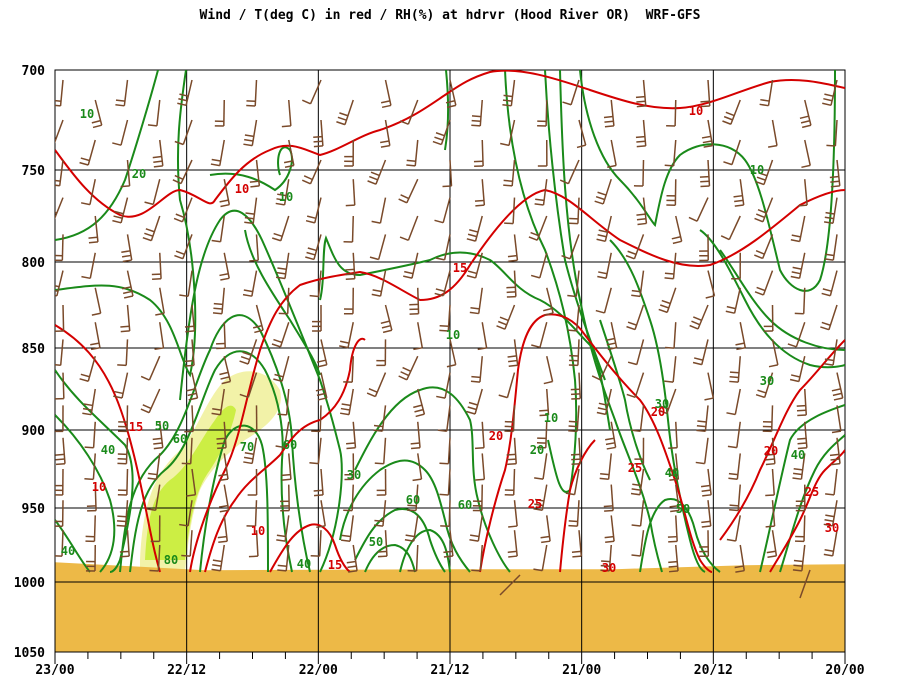 This screenshot has height=700, width=900. What do you see at coordinates (496, 436) in the screenshot?
I see `temperature-contour-label: 20` at bounding box center [496, 436].